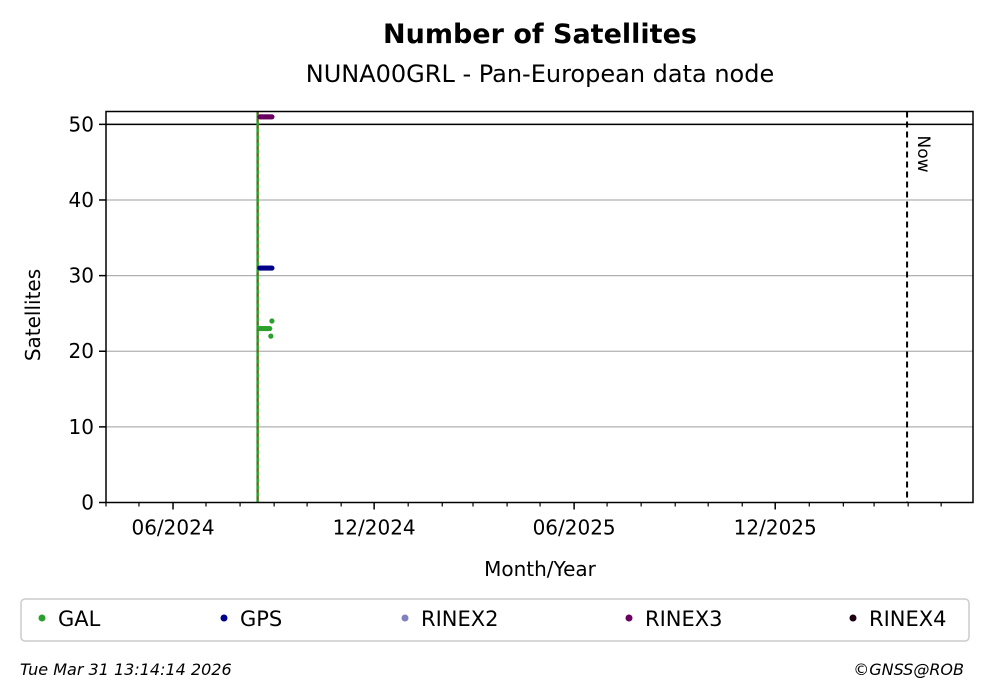 This screenshot has height=699, width=993. I want to click on legend-label-rinex3: RINEX3, so click(684, 619).